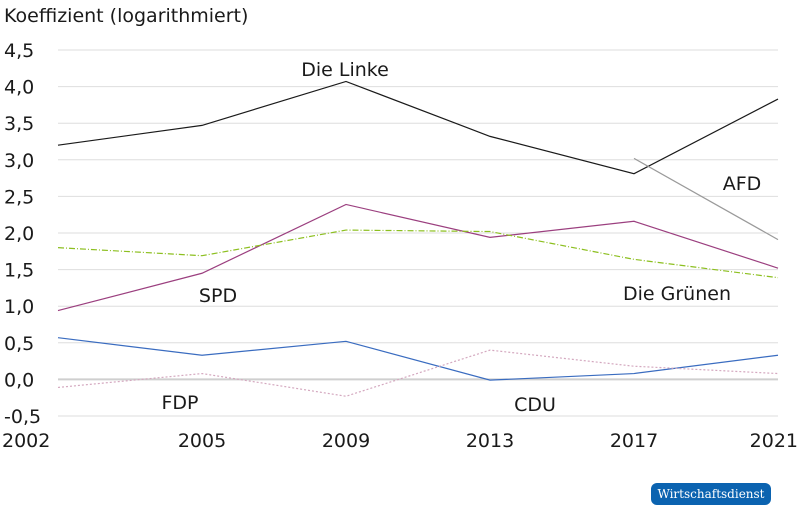 The width and height of the screenshot is (800, 531). I want to click on y-tick-label: 1,5, so click(19, 271).